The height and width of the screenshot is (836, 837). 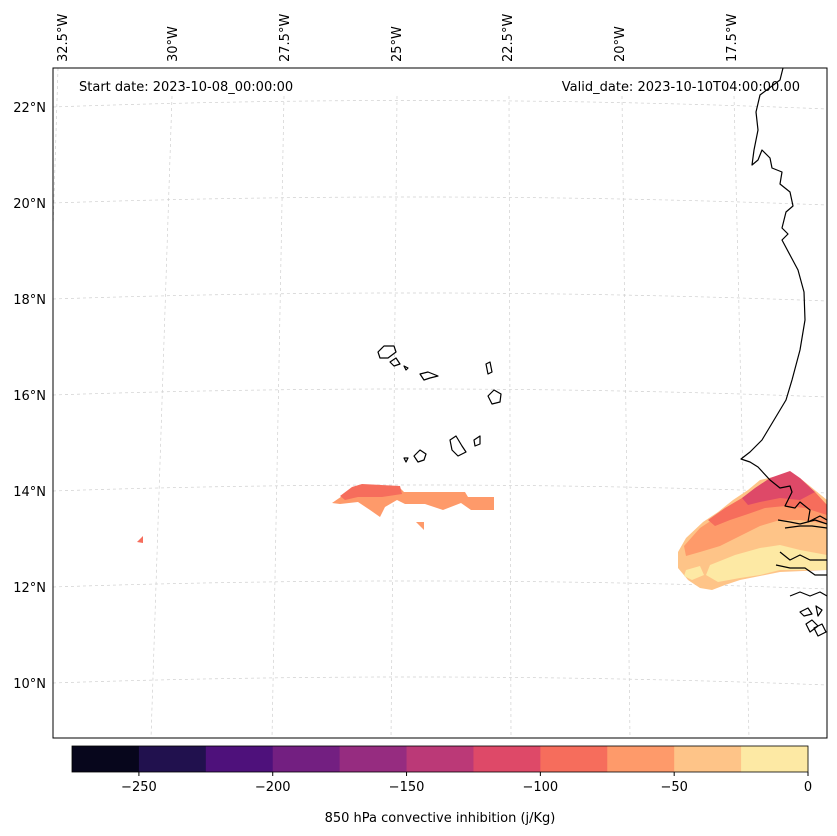 I want to click on valid-date-label: Valid_date: 2023-10-10T04:00:00.00, so click(x=681, y=87).